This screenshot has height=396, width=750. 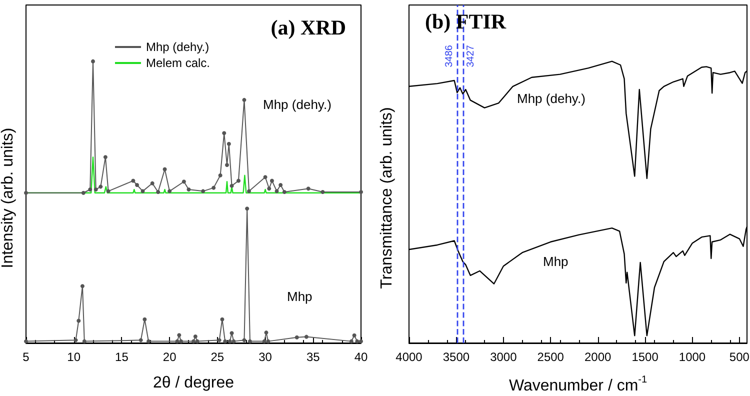 What do you see at coordinates (361, 357) in the screenshot?
I see `x-tick-label: 40` at bounding box center [361, 357].